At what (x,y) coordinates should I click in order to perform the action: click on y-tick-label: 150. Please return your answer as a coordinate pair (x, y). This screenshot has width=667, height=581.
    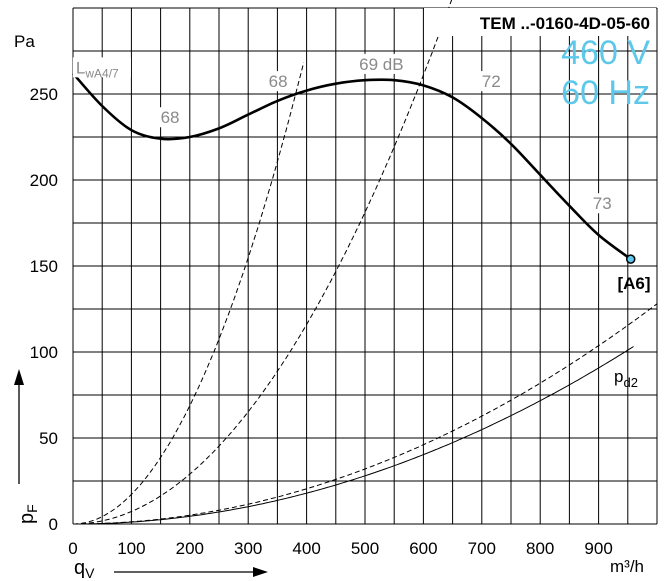
    Looking at the image, I should click on (44, 266).